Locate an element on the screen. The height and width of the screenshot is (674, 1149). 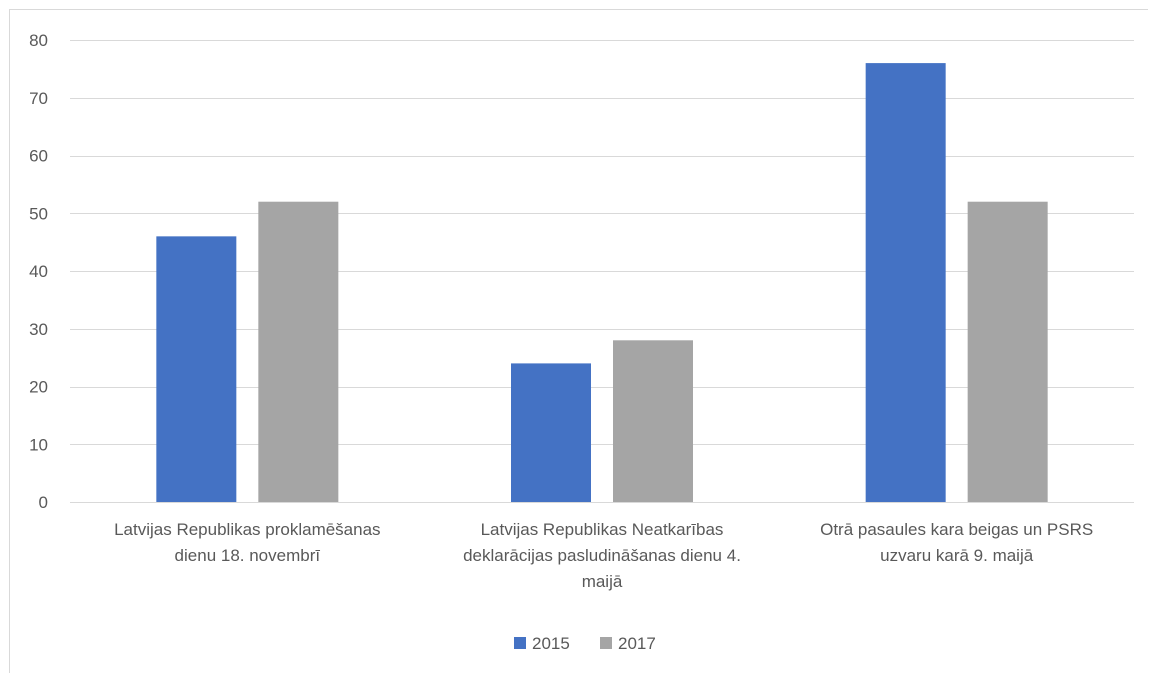
legend-swatch-2017 is located at coordinates (606, 643).